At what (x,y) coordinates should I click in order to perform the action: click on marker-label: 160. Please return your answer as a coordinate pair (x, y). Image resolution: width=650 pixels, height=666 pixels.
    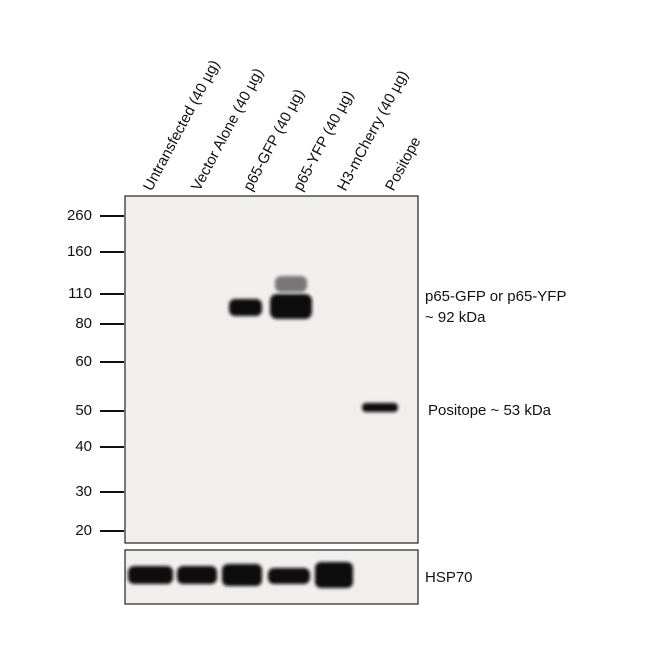
    Looking at the image, I should click on (79, 251).